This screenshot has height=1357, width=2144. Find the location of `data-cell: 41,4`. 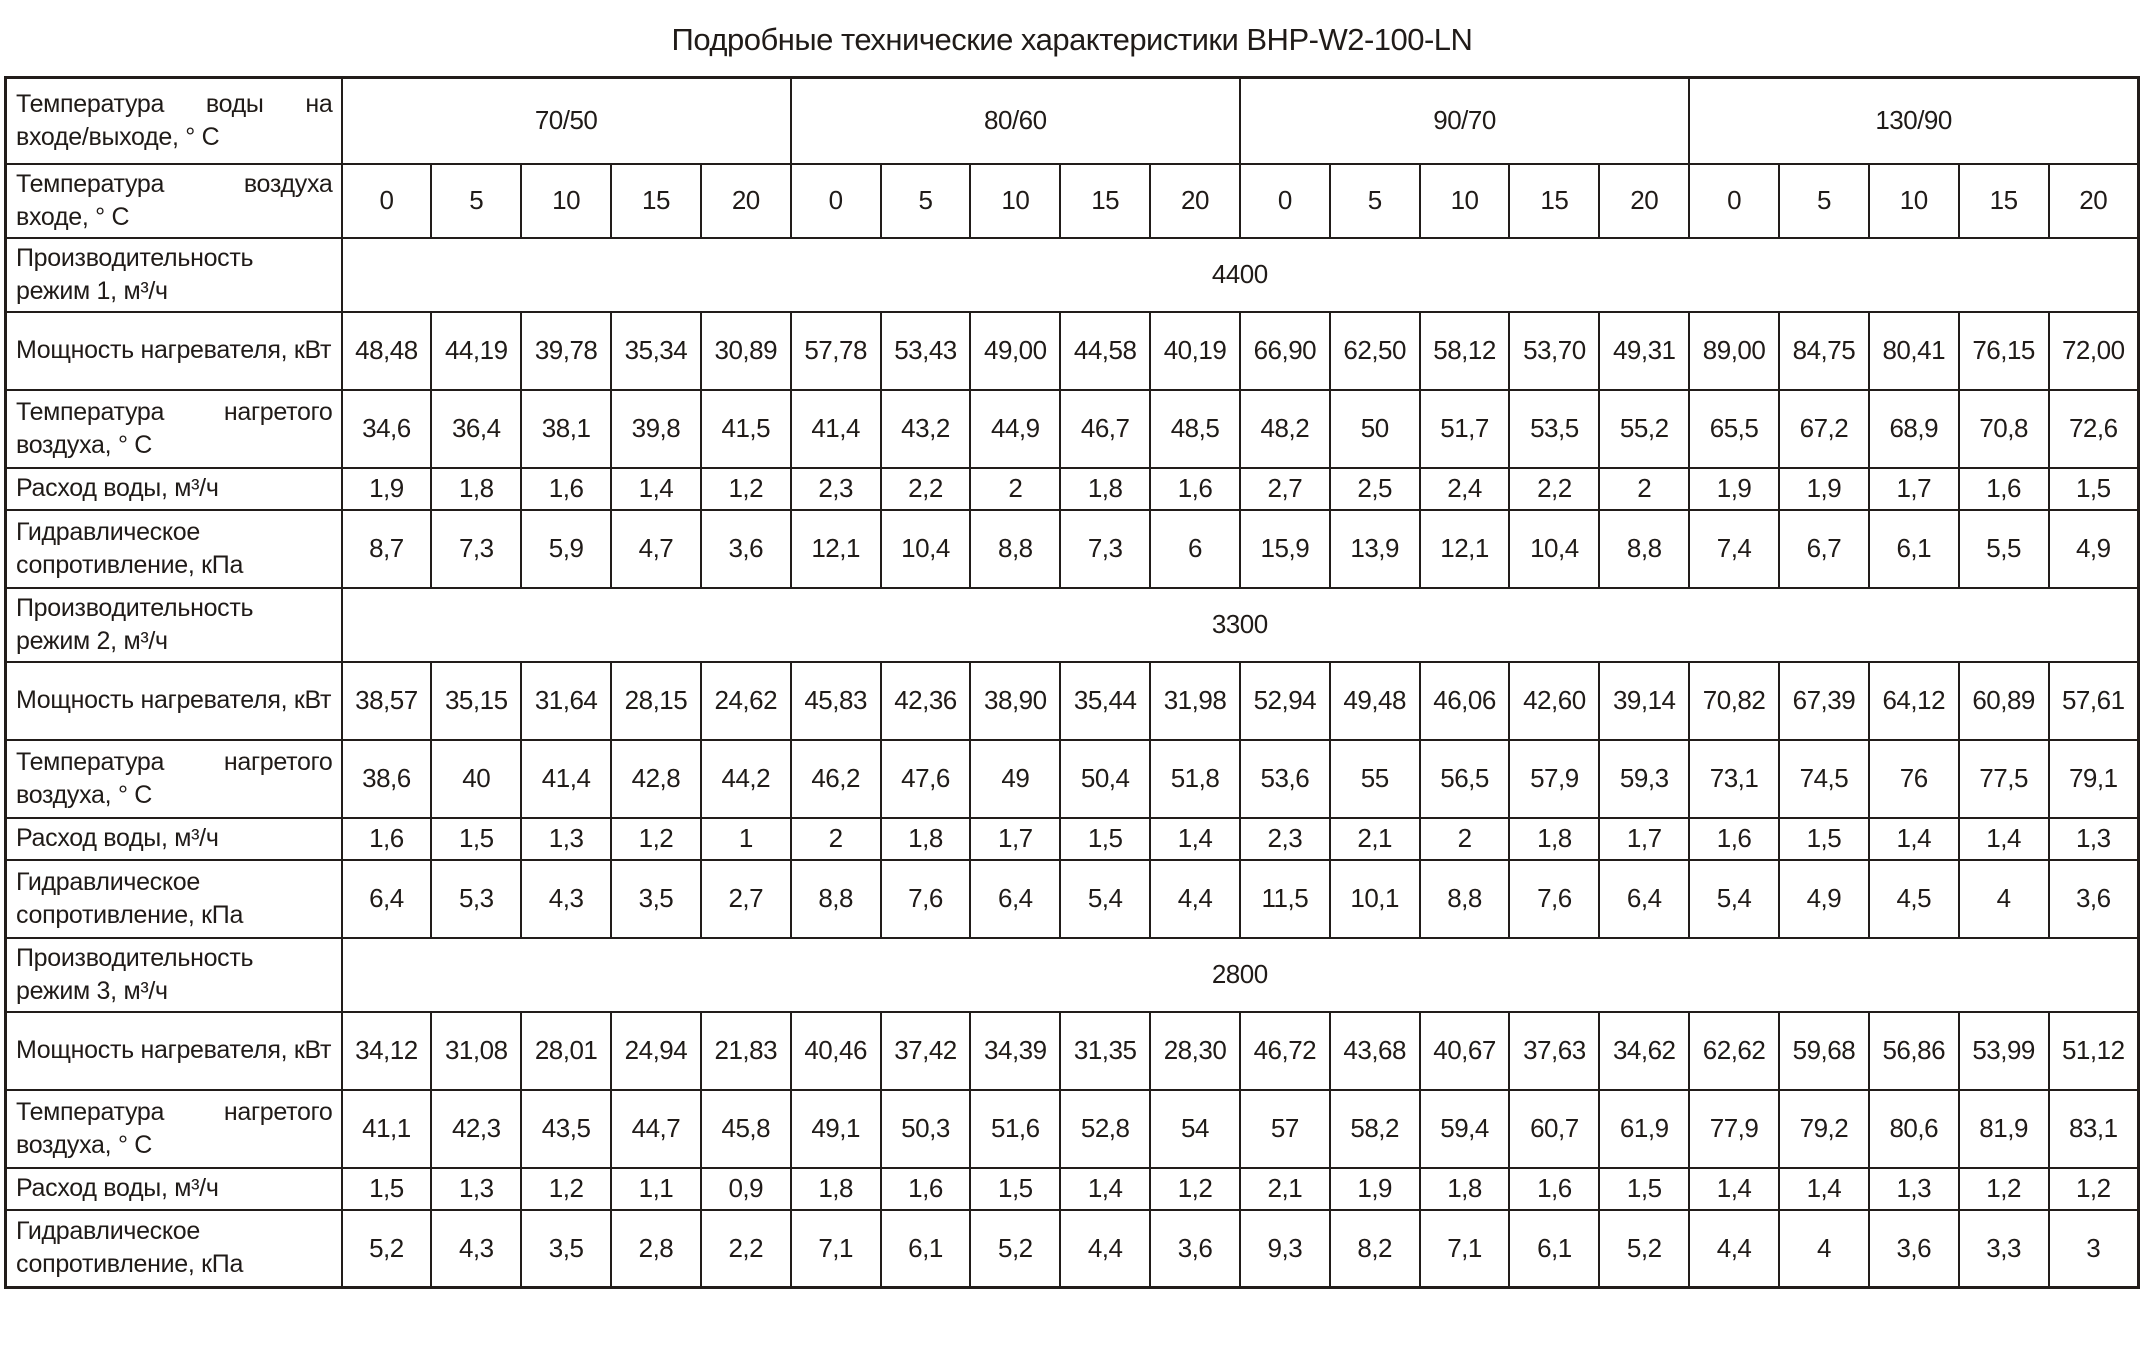

data-cell: 41,4 is located at coordinates (566, 778).